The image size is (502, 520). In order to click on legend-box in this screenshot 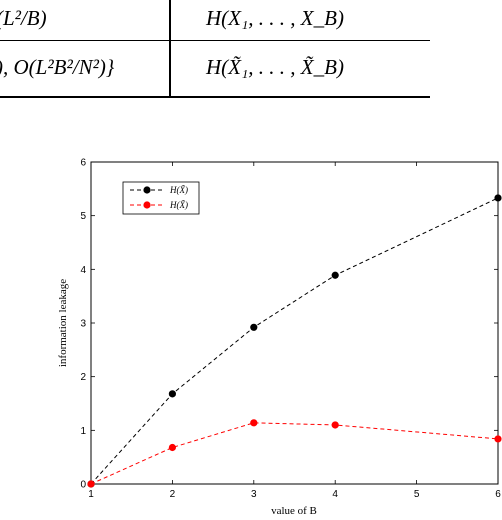, I will do `click(161, 198)`.